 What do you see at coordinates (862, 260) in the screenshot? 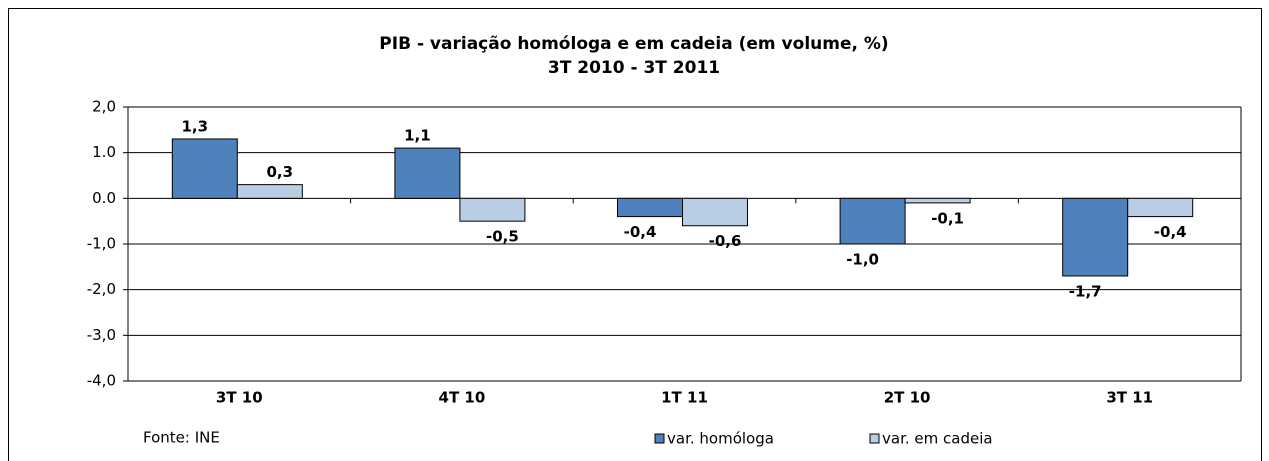
I see `data-label: -1,0` at bounding box center [862, 260].